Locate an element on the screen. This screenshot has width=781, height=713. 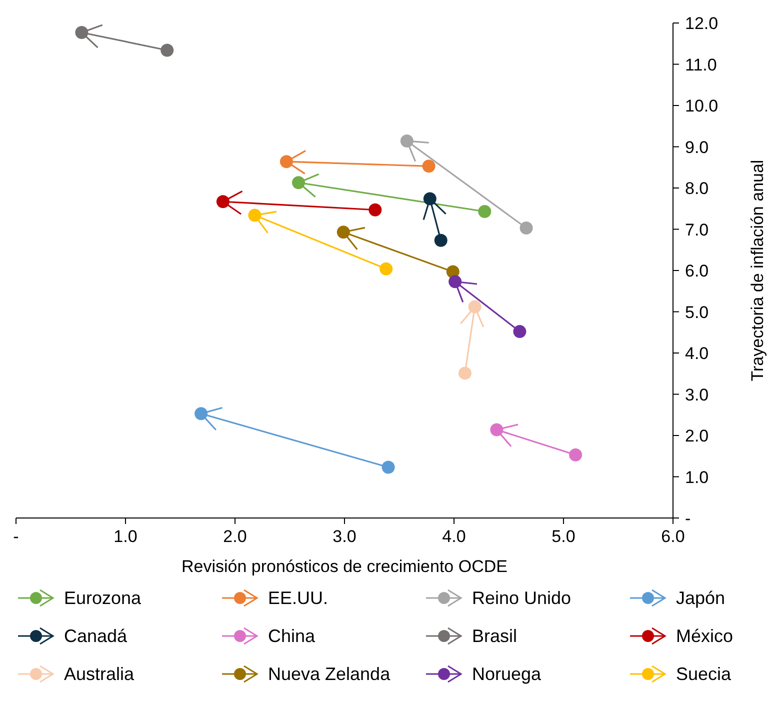
x-tick-label: - is located at coordinates (16, 536).